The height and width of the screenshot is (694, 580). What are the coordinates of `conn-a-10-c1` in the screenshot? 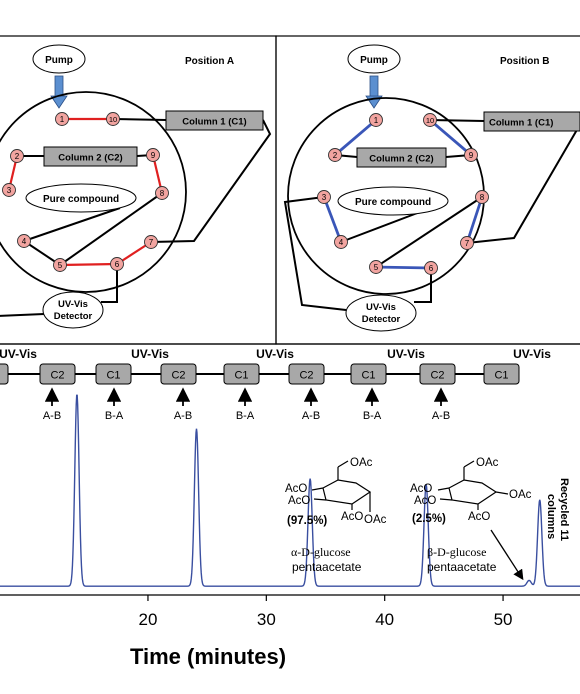 It's located at (139, 119).